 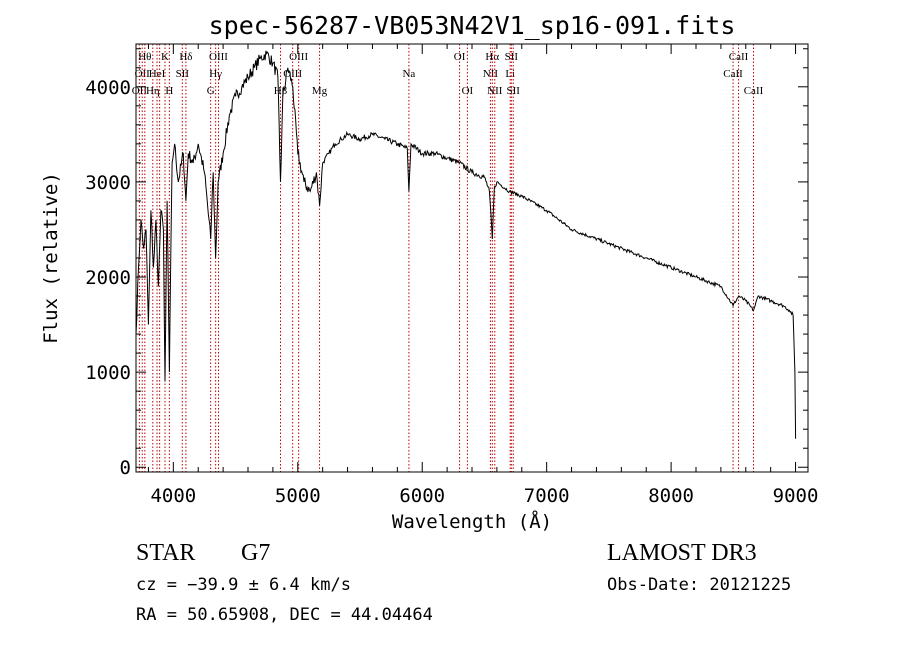 I want to click on y-tick-label: 2000, so click(x=108, y=278).